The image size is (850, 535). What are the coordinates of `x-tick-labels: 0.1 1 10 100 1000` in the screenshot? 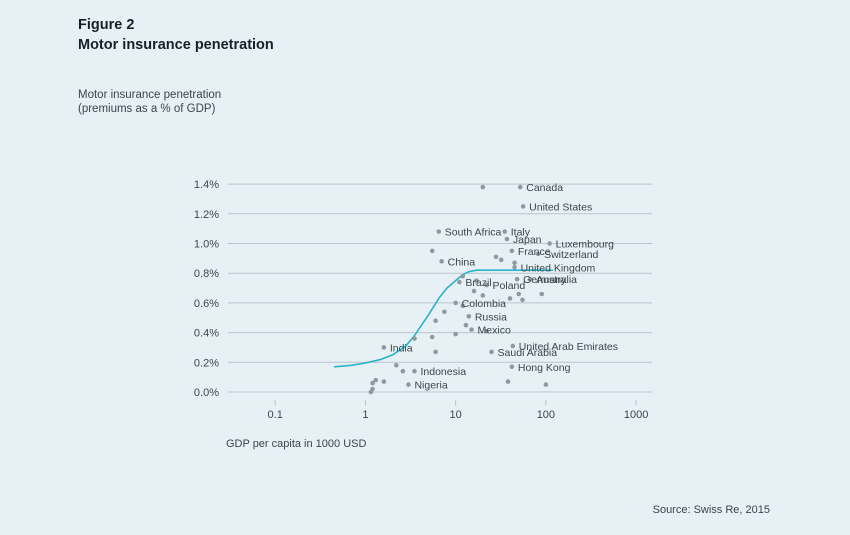 It's located at (458, 410).